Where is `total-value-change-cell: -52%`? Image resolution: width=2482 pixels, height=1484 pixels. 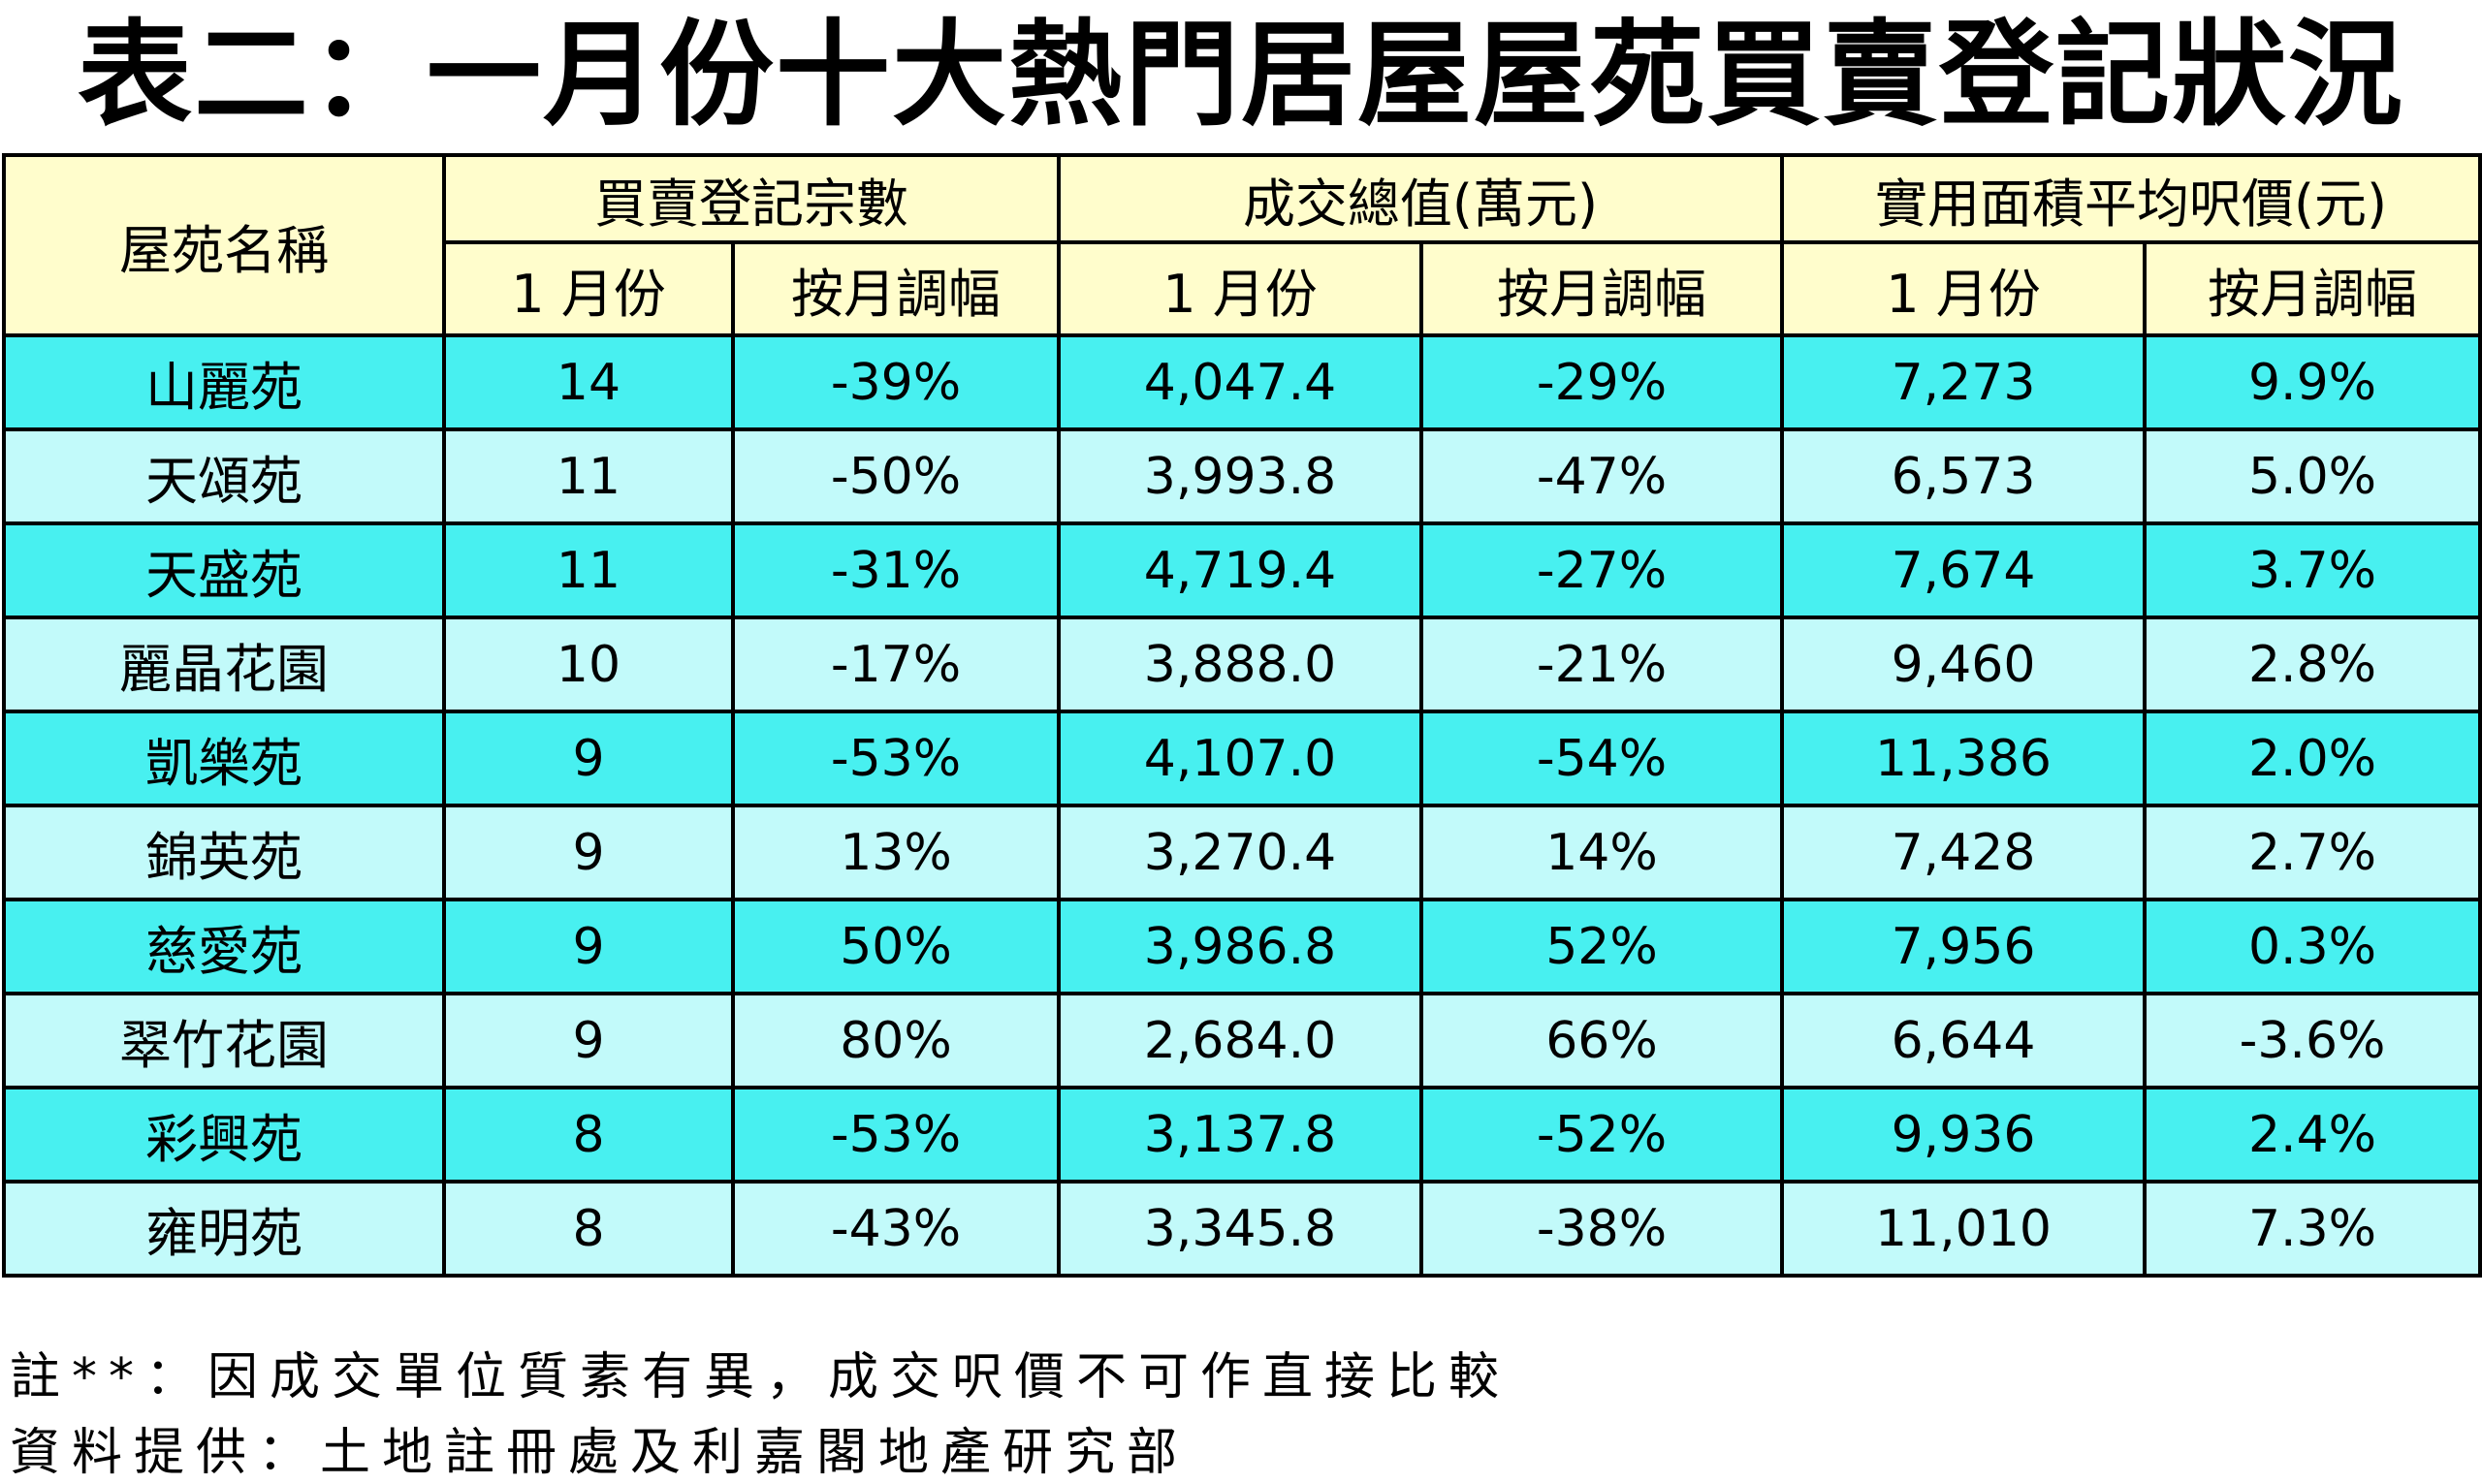 total-value-change-cell: -52% is located at coordinates (1601, 1135).